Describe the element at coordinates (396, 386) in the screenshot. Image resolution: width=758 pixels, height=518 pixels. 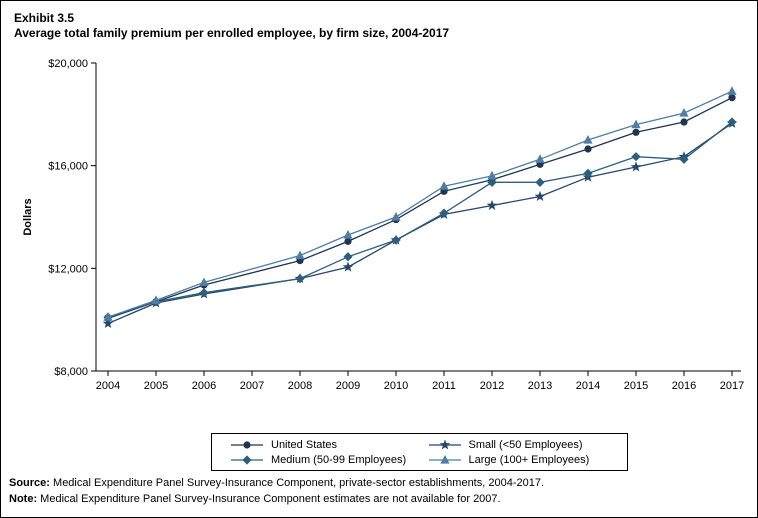
I see `x-tick-label: 2010` at that location.